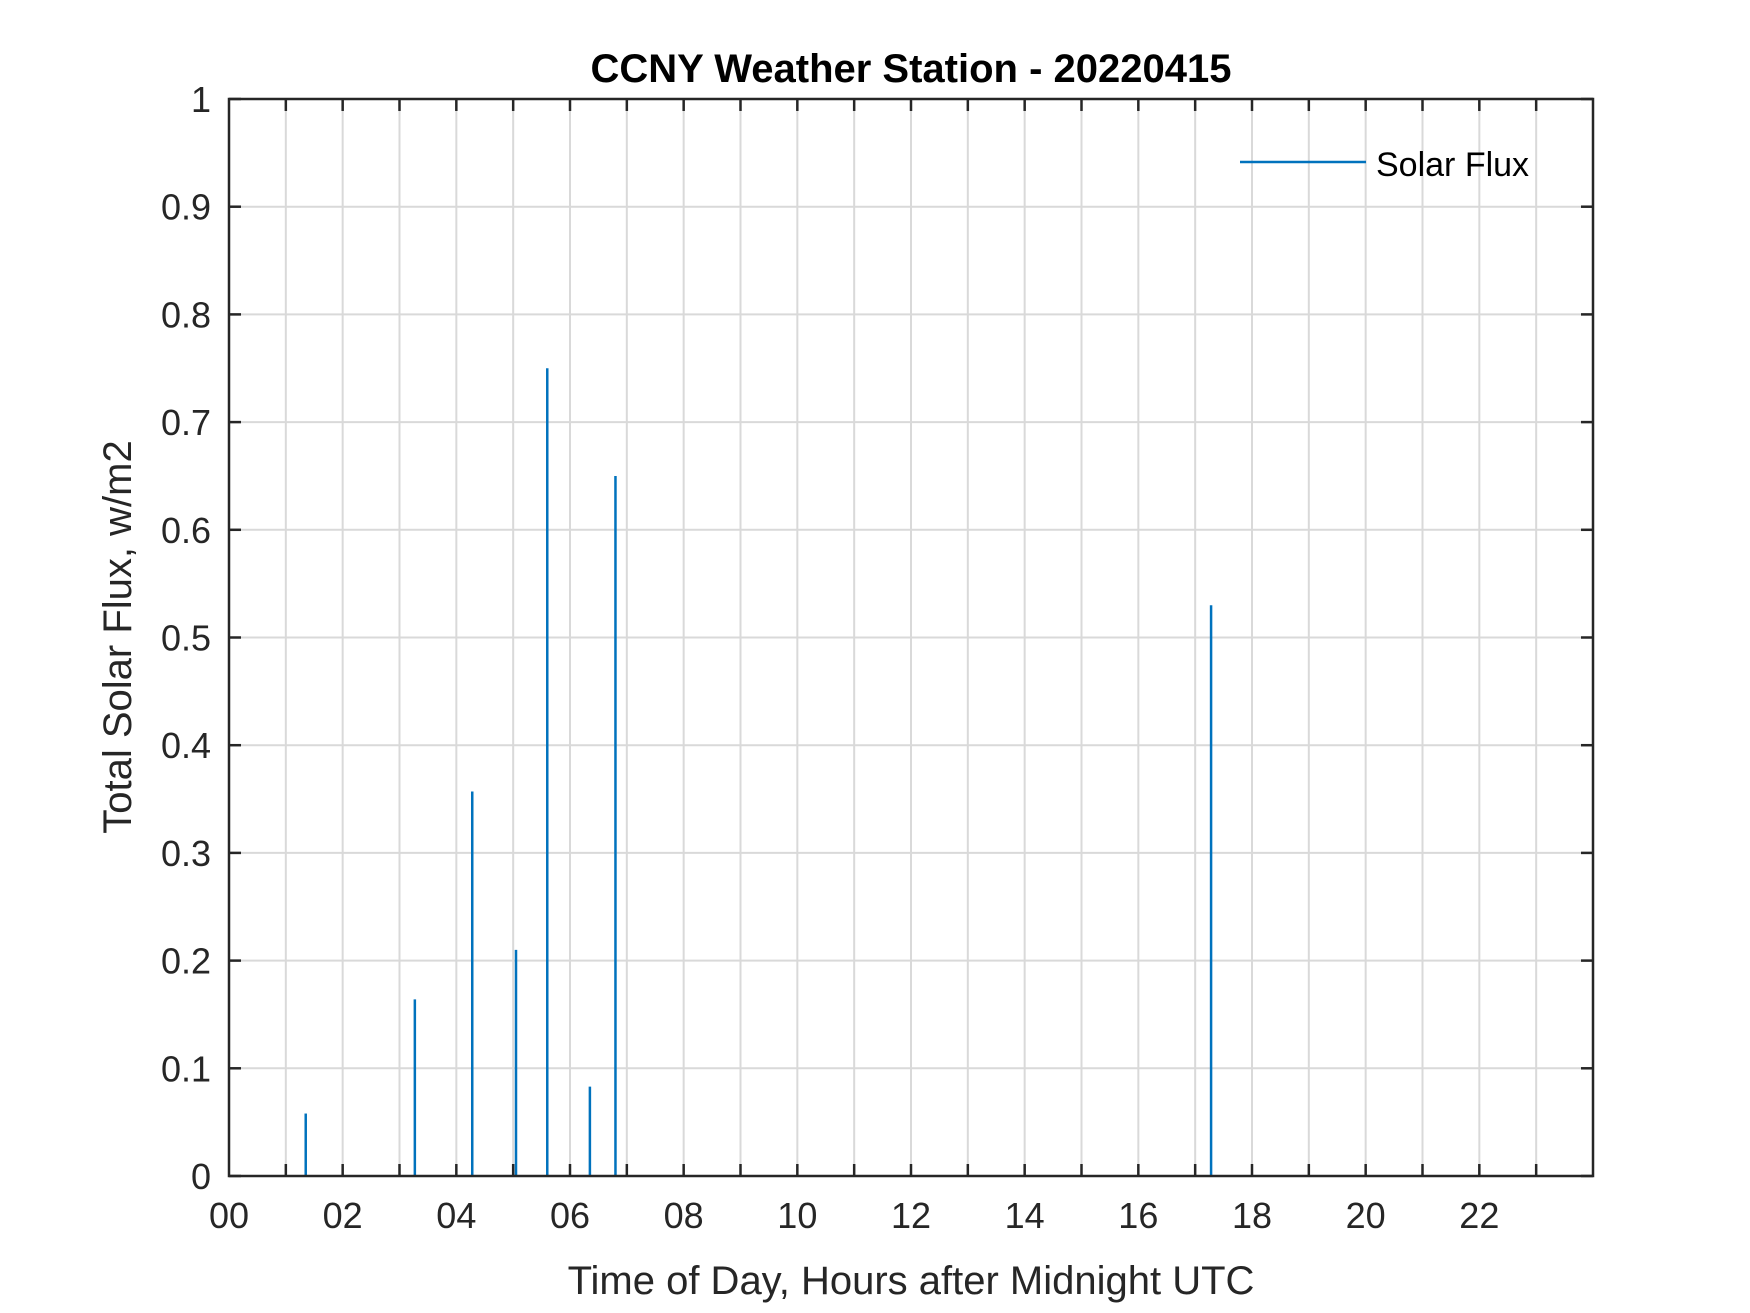 Image resolution: width=1750 pixels, height=1313 pixels. What do you see at coordinates (1452, 165) in the screenshot?
I see `legend-label-solar-flux: Solar Flux` at bounding box center [1452, 165].